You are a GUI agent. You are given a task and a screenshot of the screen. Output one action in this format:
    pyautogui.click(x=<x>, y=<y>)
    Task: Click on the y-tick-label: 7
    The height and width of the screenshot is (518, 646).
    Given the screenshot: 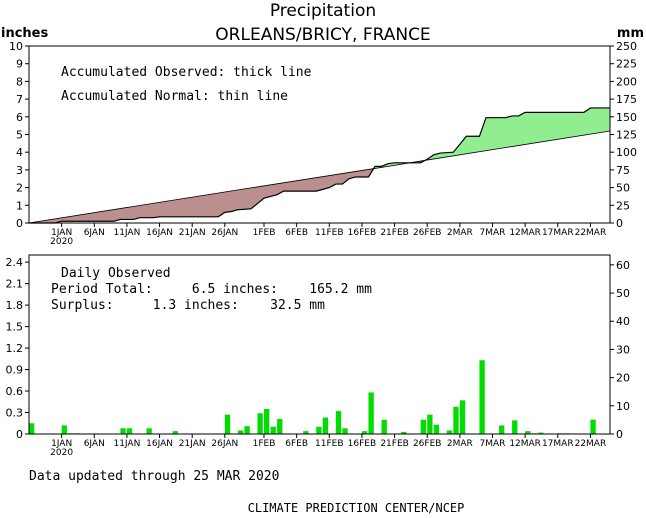 What is the action you would take?
    pyautogui.click(x=19, y=99)
    